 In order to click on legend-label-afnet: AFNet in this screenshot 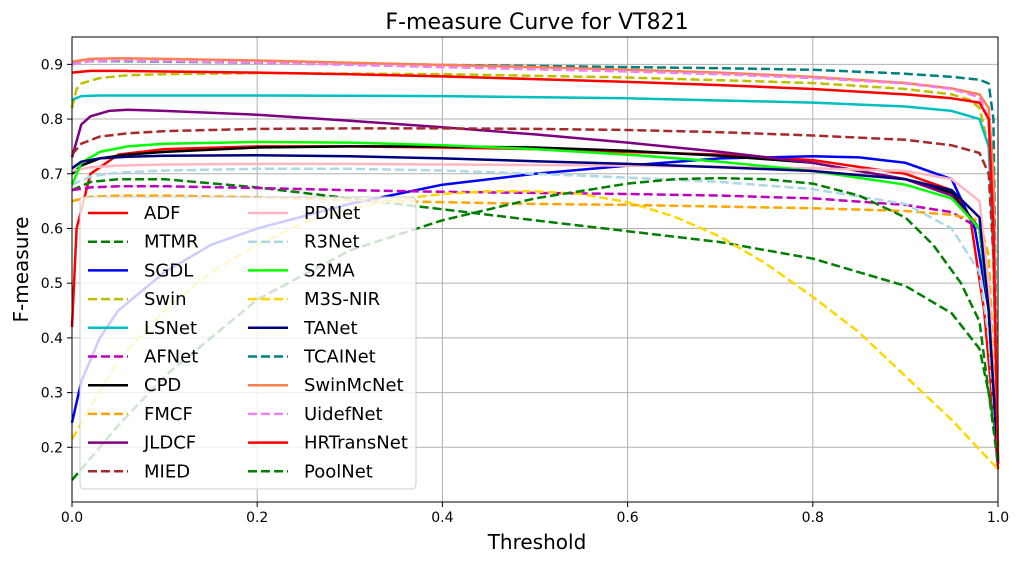, I will do `click(171, 357)`.